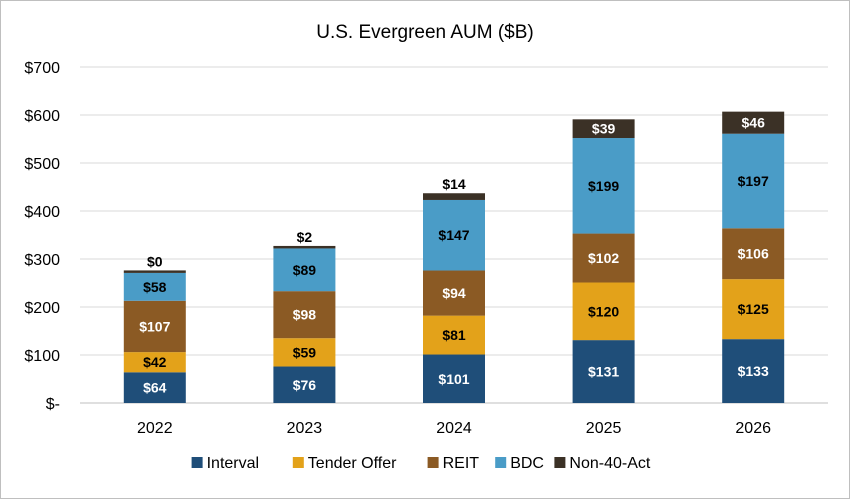 The image size is (850, 499). I want to click on data-label: $59, so click(305, 352).